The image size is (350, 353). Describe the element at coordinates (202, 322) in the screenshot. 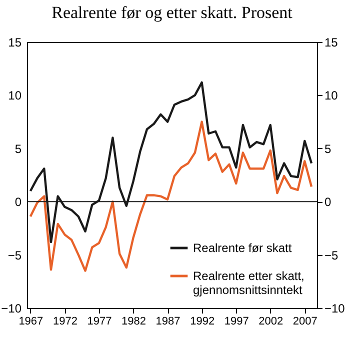

I see `x-tick-label: 1992` at that location.